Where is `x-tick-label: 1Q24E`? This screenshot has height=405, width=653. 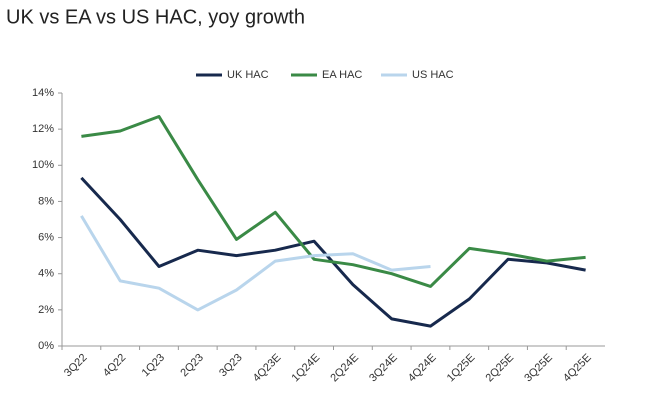 x-tick-label: 1Q24E is located at coordinates (306, 368).